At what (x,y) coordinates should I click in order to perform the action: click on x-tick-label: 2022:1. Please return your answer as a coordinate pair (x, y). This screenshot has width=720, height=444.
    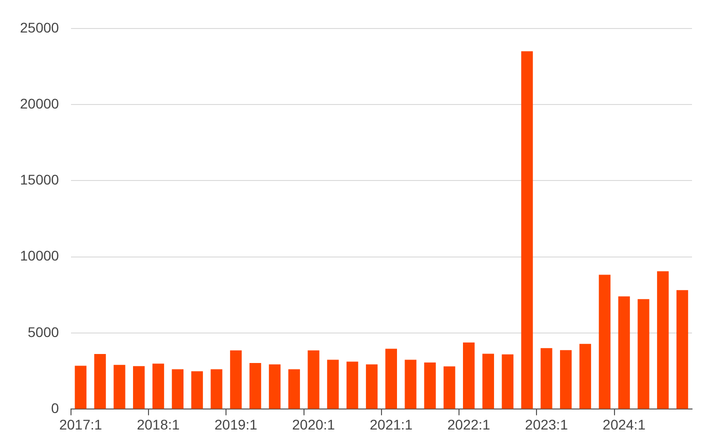
    Looking at the image, I should click on (468, 424).